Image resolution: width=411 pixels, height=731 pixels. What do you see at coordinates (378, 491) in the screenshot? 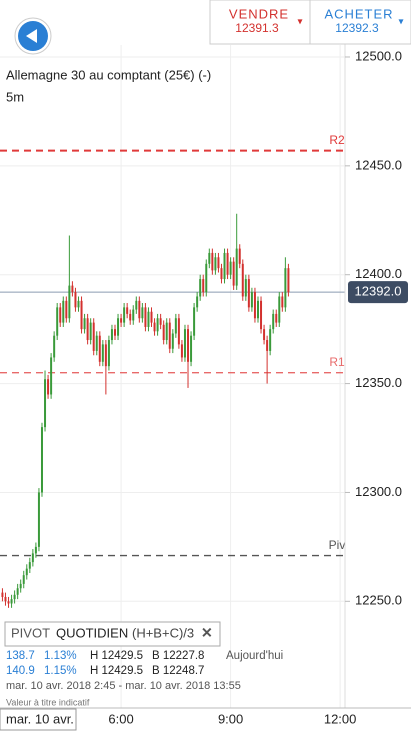
I see `y-tick-label: 12300.0` at bounding box center [378, 491].